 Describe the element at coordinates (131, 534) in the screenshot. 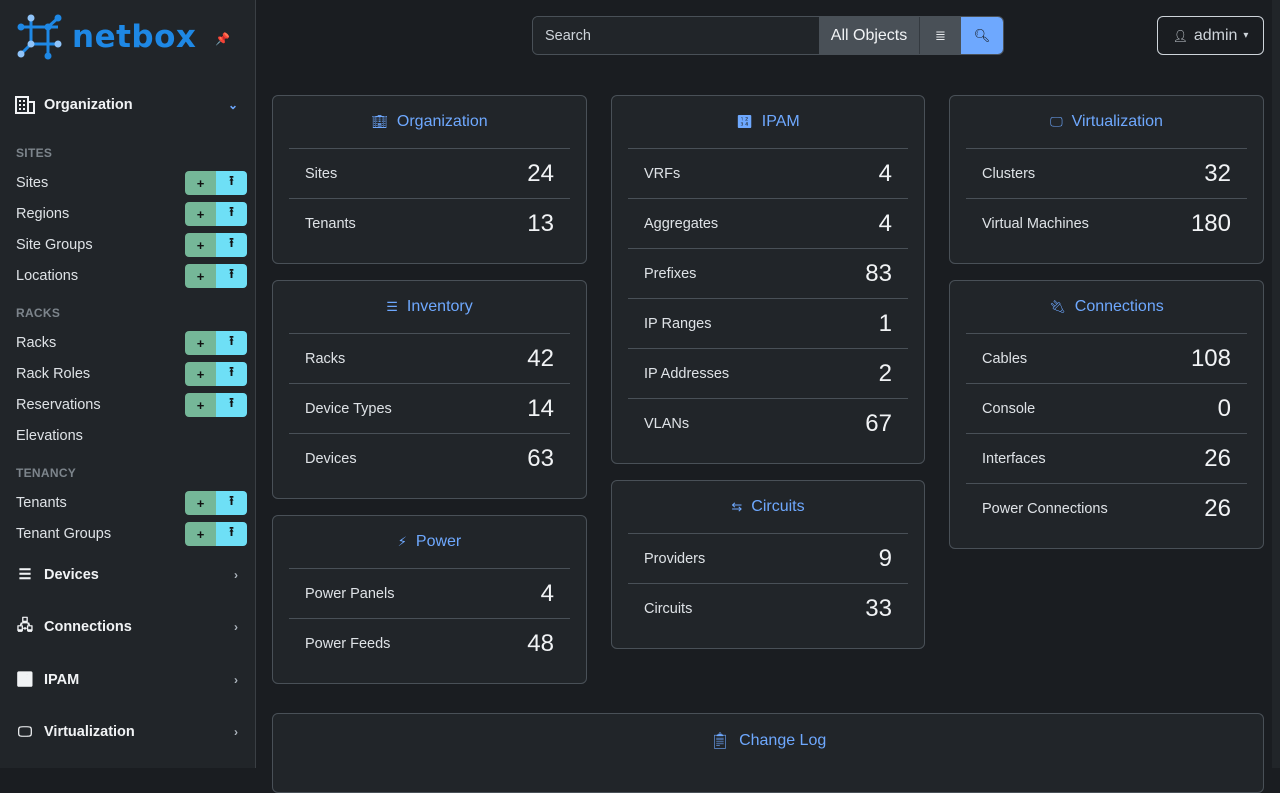

I see `sidebar-item-tenant-groups: Tenant Groups + ⭱` at that location.